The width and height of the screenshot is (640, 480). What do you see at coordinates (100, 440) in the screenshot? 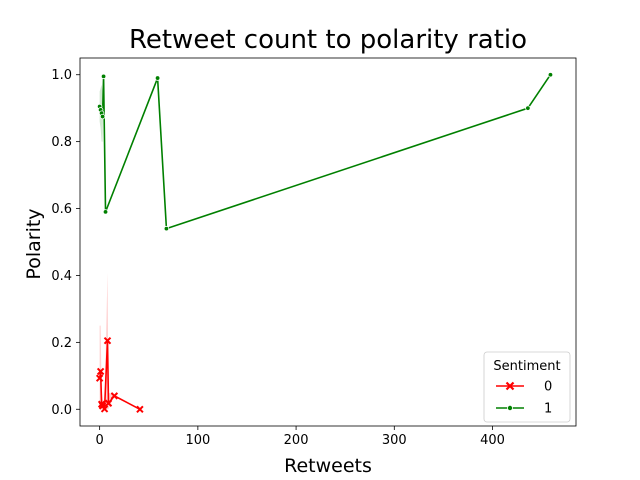
I see `x-tick-label: 0` at bounding box center [100, 440].